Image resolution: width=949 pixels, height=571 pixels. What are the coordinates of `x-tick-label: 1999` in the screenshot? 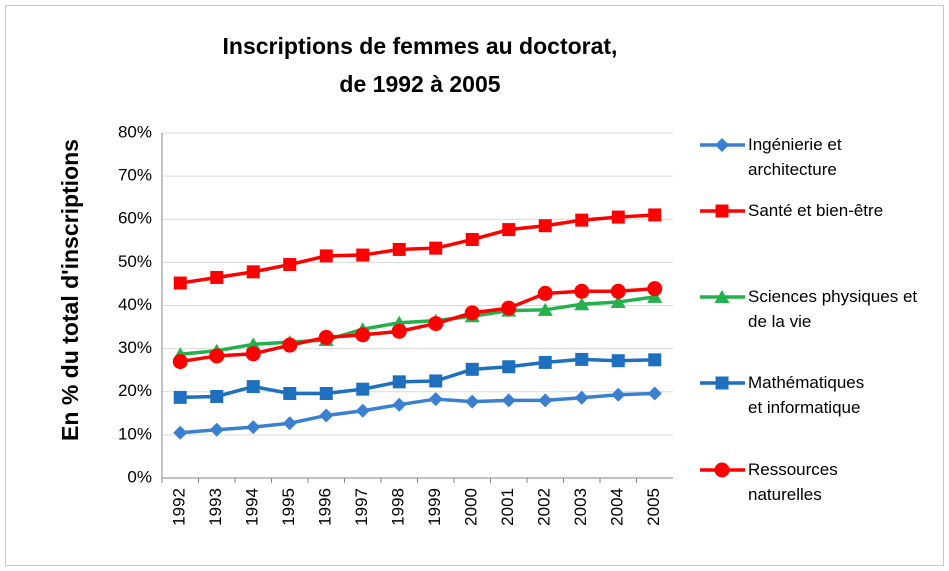 It's located at (434, 507).